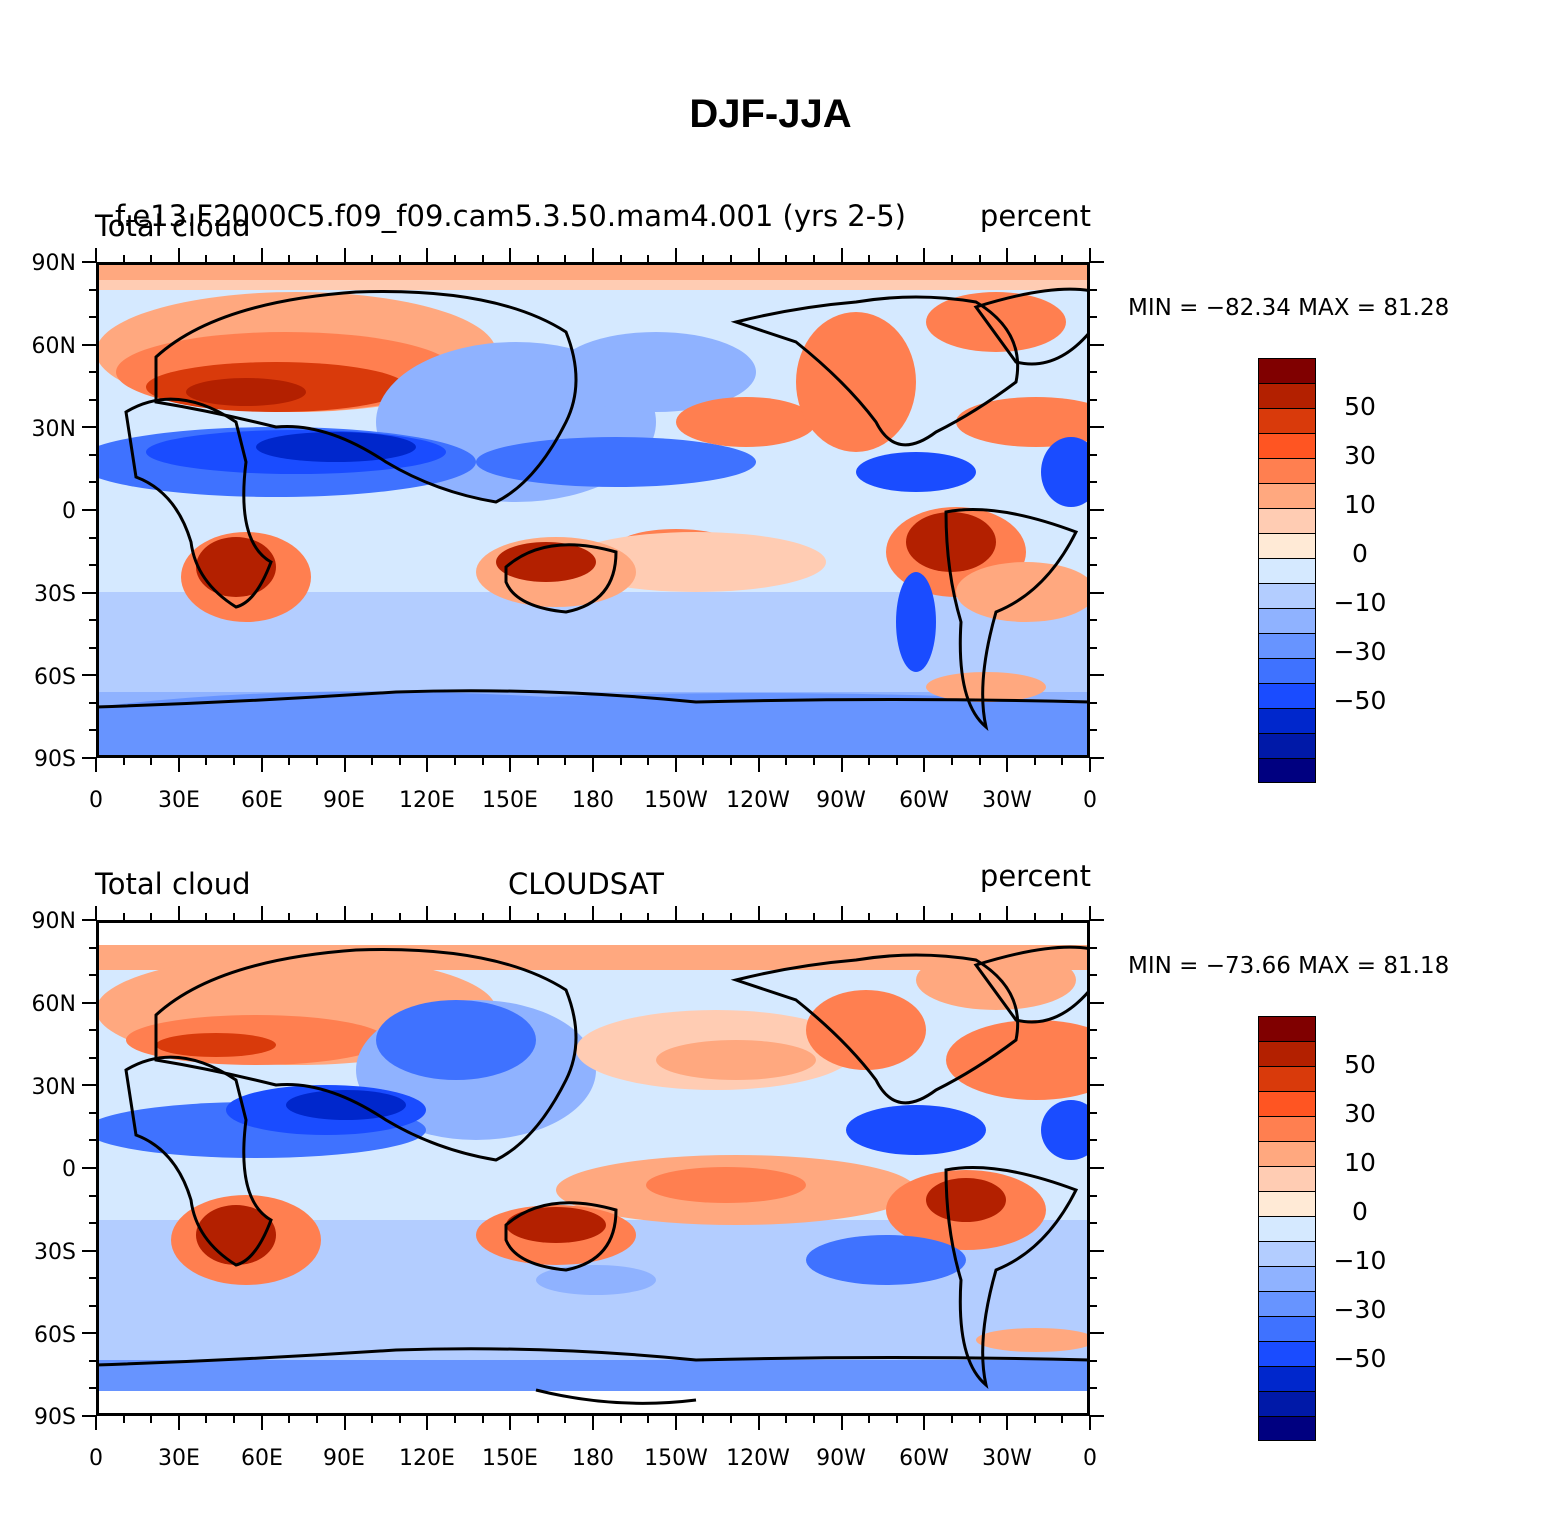 The image size is (1541, 1538). Describe the element at coordinates (1360, 1260) in the screenshot. I see `colorbar-label: −10` at that location.